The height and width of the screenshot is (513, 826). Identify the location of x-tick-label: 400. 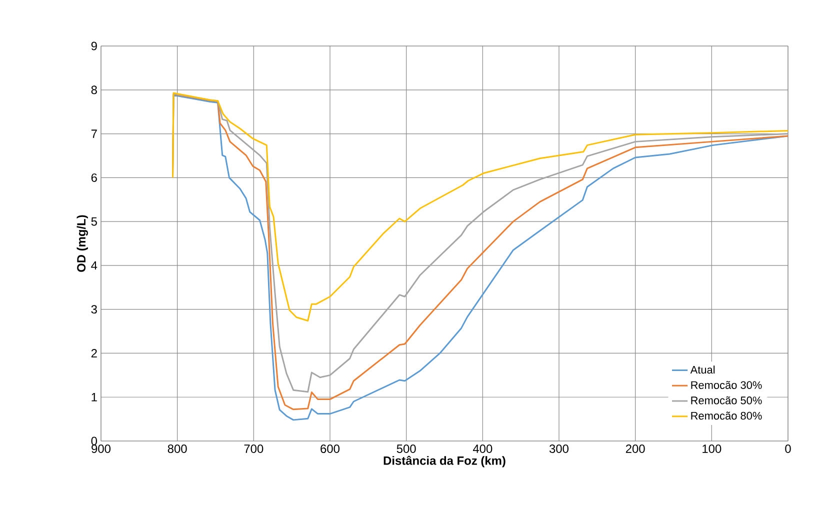
(482, 448).